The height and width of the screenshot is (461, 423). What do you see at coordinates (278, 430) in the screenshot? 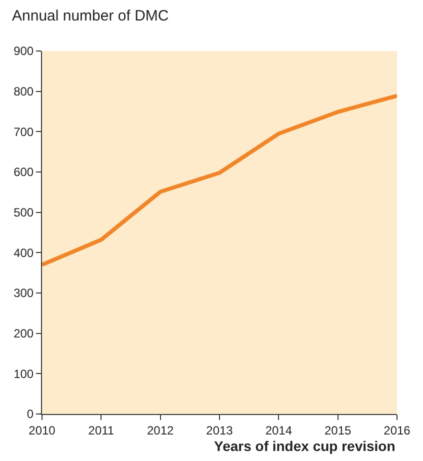
I see `x-tick-label: 2014` at bounding box center [278, 430].